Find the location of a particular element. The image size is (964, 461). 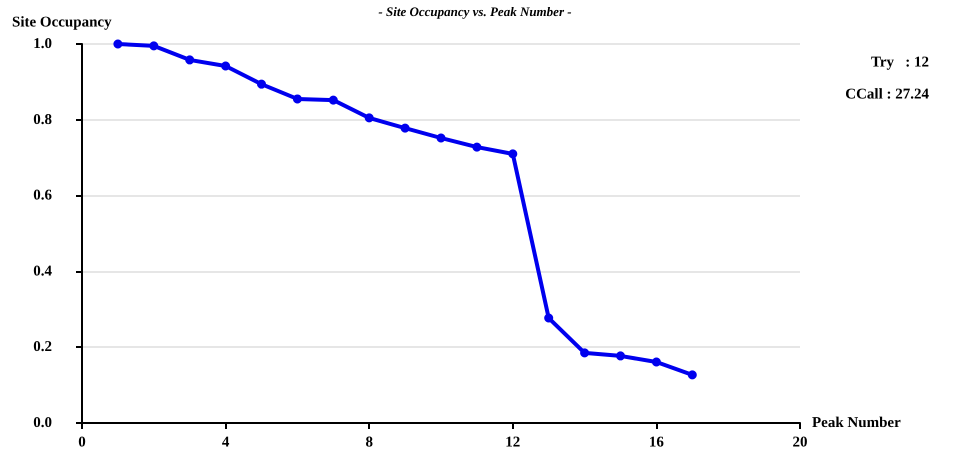

y-tick-label: 0.4 is located at coordinates (42, 271).